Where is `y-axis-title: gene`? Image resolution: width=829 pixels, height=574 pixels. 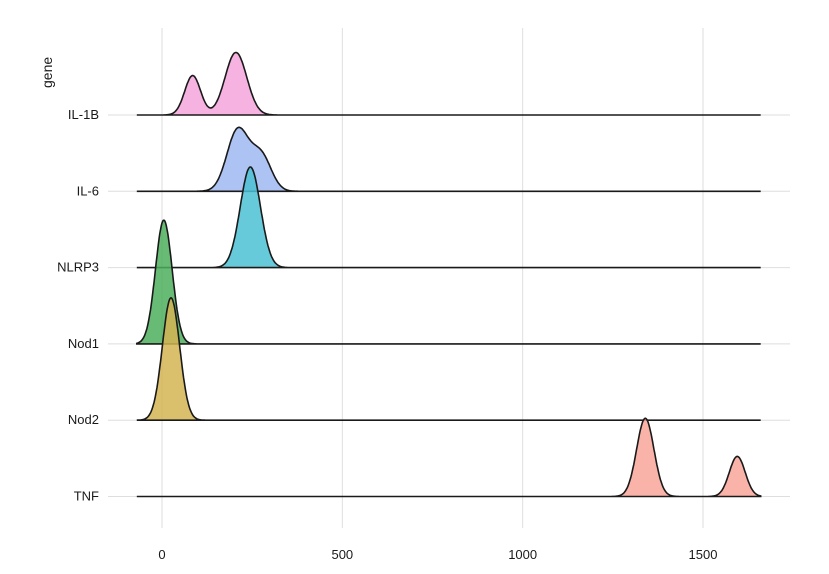
y-axis-title: gene is located at coordinates (47, 72).